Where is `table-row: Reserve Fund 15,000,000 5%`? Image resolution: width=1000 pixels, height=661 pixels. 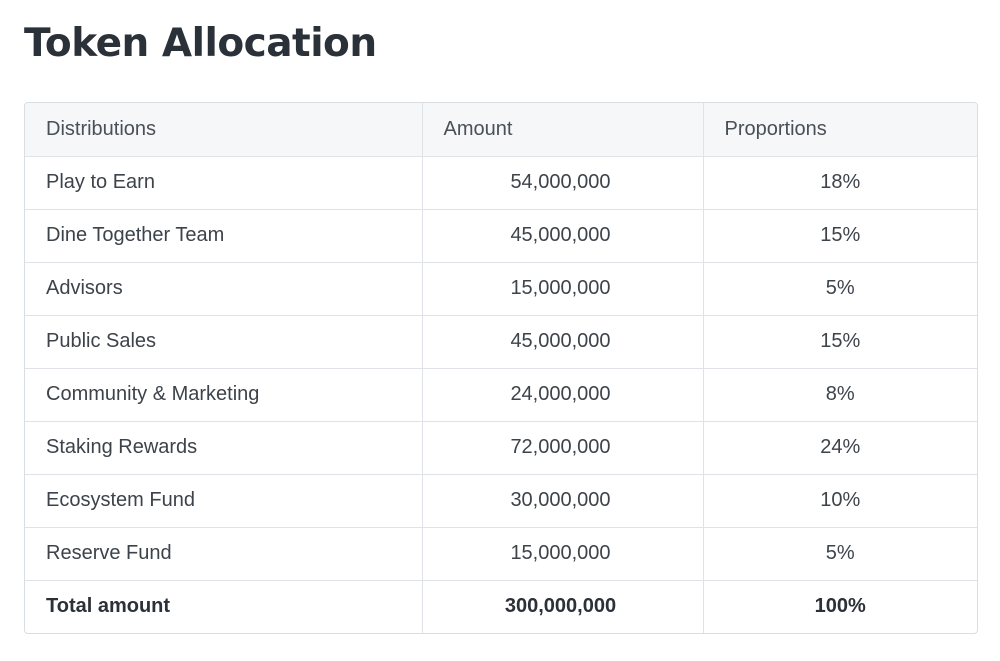 table-row: Reserve Fund 15,000,000 5% is located at coordinates (501, 554).